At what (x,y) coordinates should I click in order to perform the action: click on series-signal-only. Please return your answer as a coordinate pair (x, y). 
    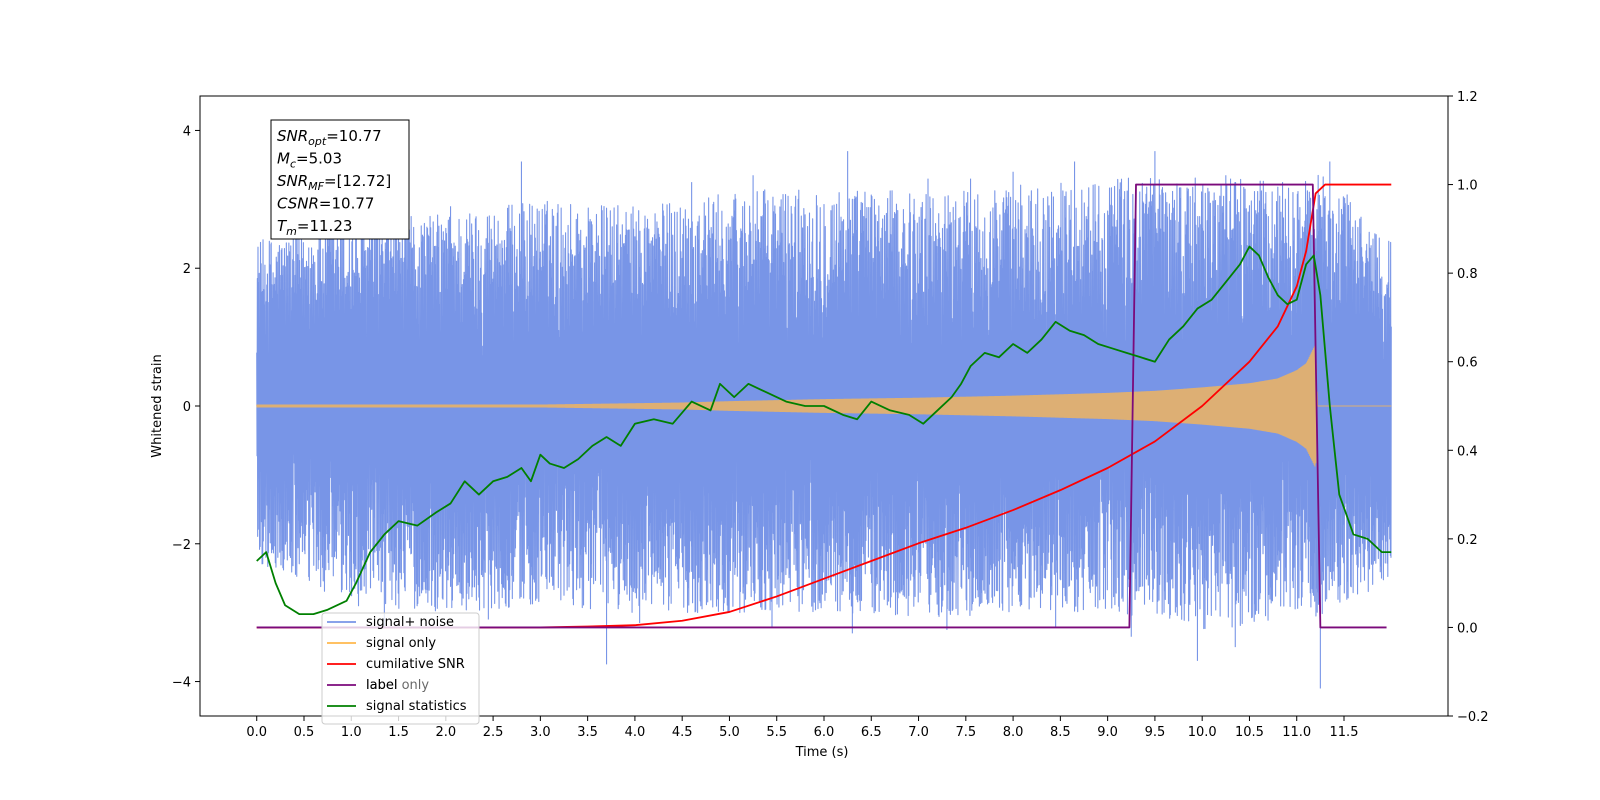
    Looking at the image, I should click on (824, 405).